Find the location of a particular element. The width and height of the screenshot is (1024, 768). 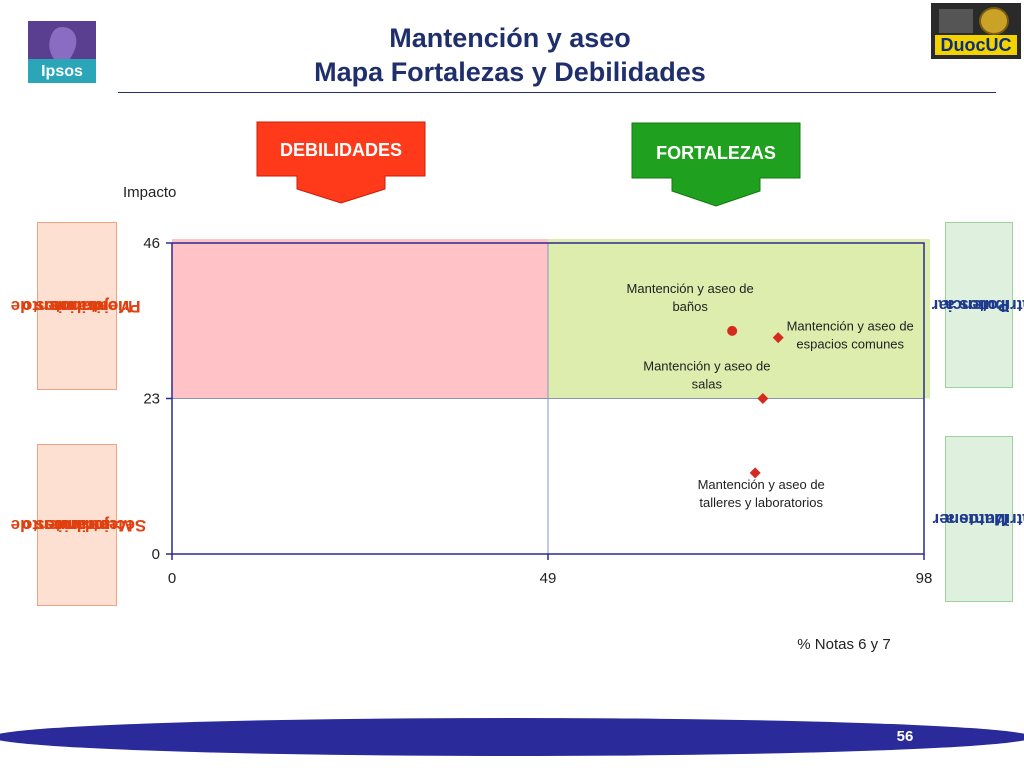

ipsos-logo-text: Ipsos is located at coordinates (62, 71).